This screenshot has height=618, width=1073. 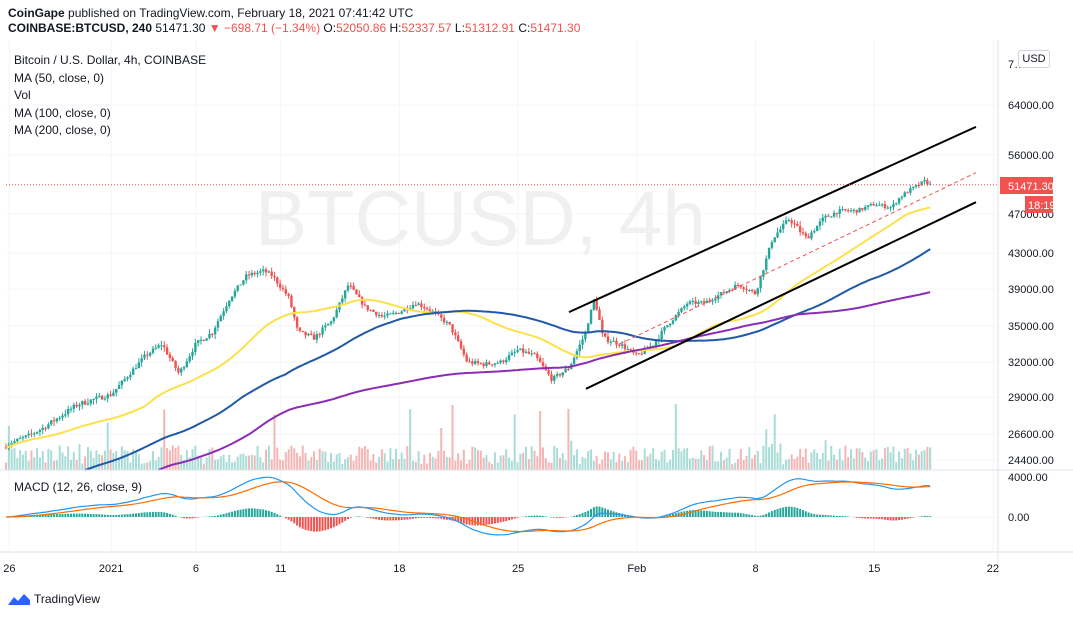 I want to click on volume-bars, so click(x=468, y=436).